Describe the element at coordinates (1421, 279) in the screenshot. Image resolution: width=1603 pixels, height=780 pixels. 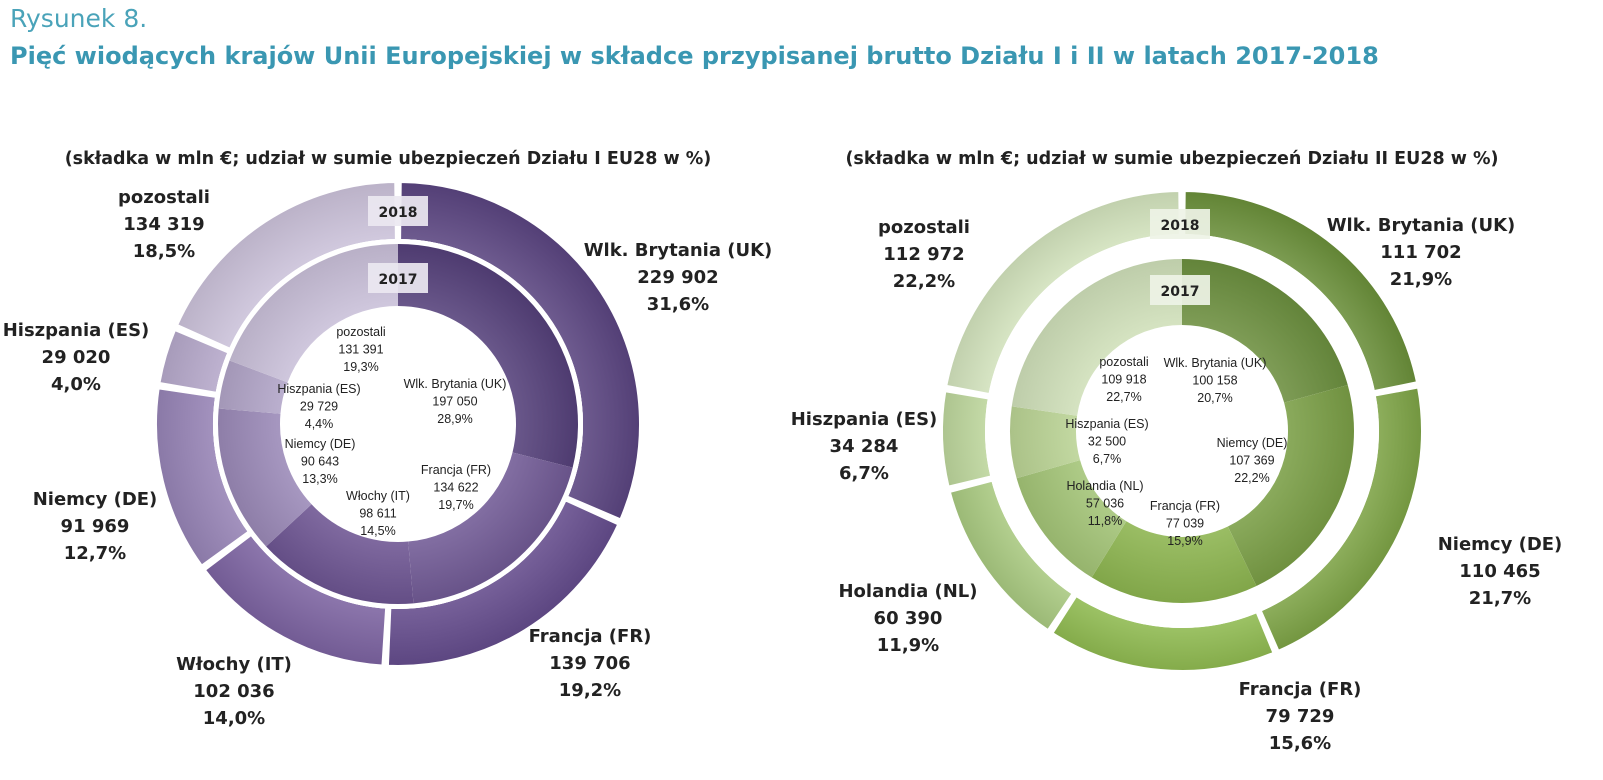
I see `outer-label-wlk-brytania-uk-line: 21,9%` at that location.